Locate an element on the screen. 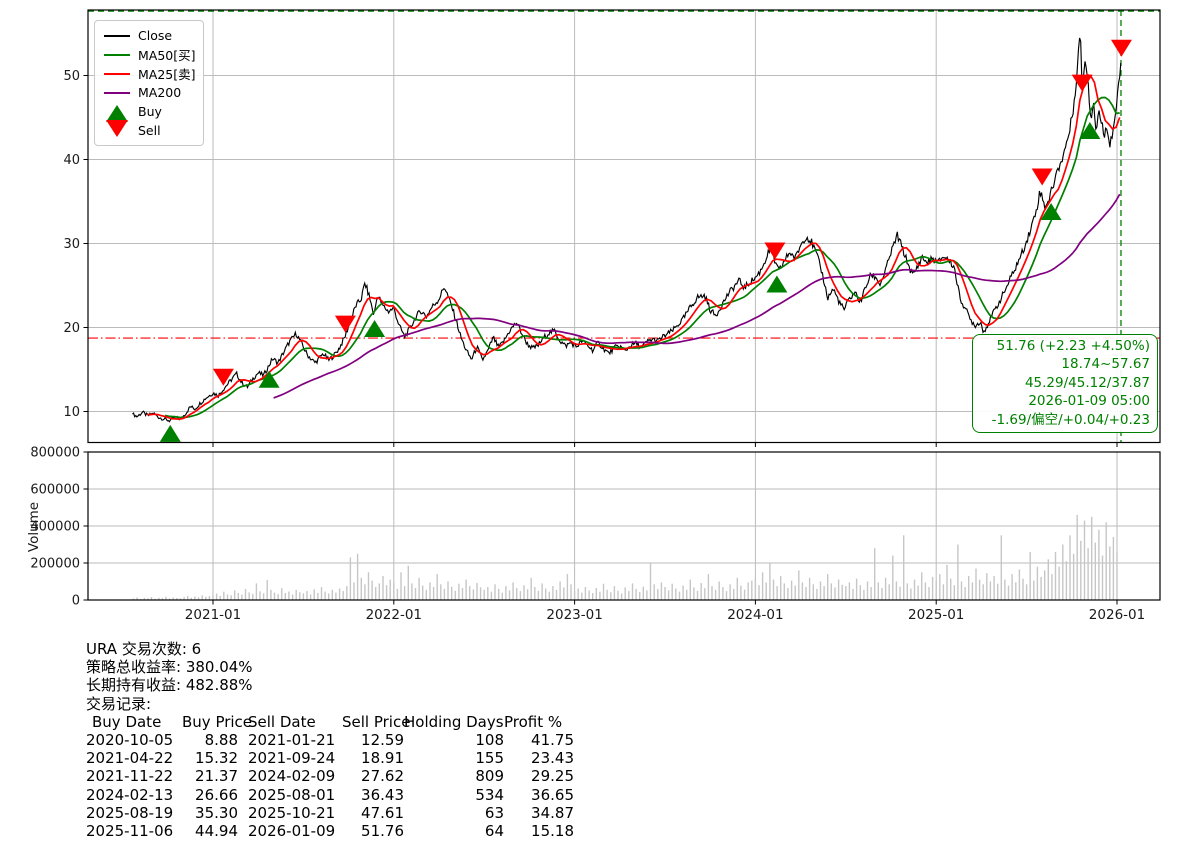  table-cell: 29.25 is located at coordinates (552, 776).